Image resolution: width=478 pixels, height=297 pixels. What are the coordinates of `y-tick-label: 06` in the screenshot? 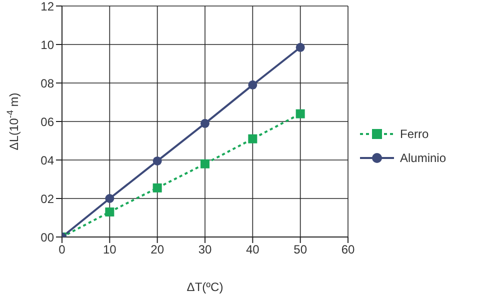 It's located at (47, 121).